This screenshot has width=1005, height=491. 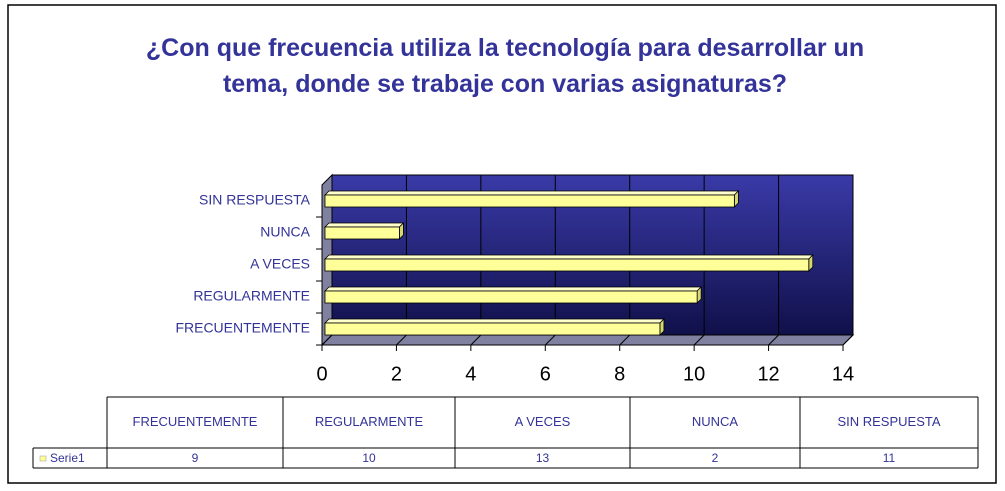 I want to click on x-tick-label: 4, so click(x=470, y=374).